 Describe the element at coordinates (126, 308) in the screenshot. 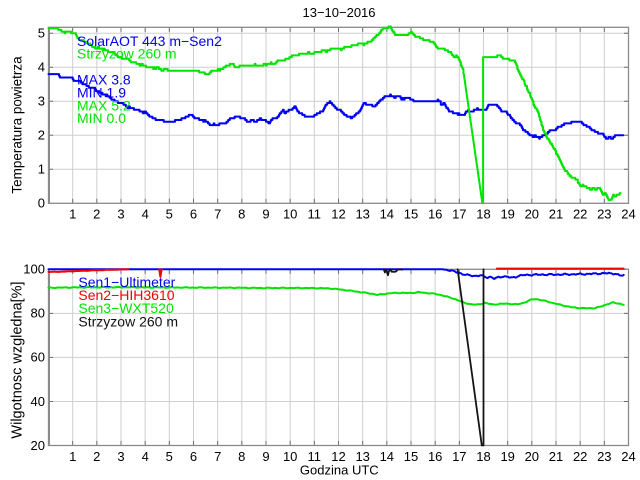

I see `svg-text: Sen3−WXT520` at that location.